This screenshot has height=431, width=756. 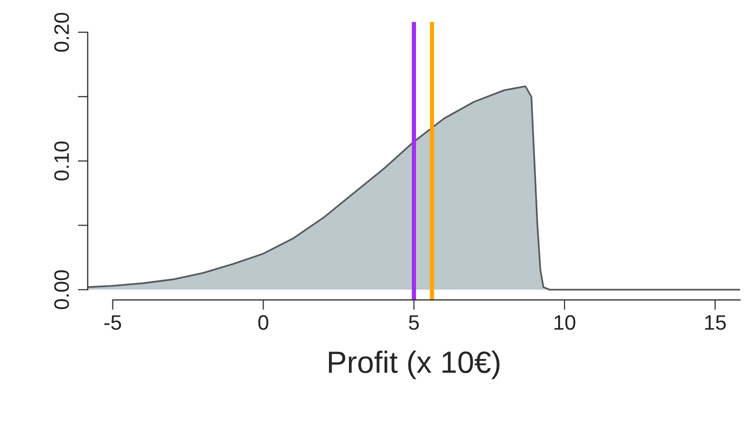 What do you see at coordinates (565, 322) in the screenshot?
I see `x-tick-label: 10` at bounding box center [565, 322].